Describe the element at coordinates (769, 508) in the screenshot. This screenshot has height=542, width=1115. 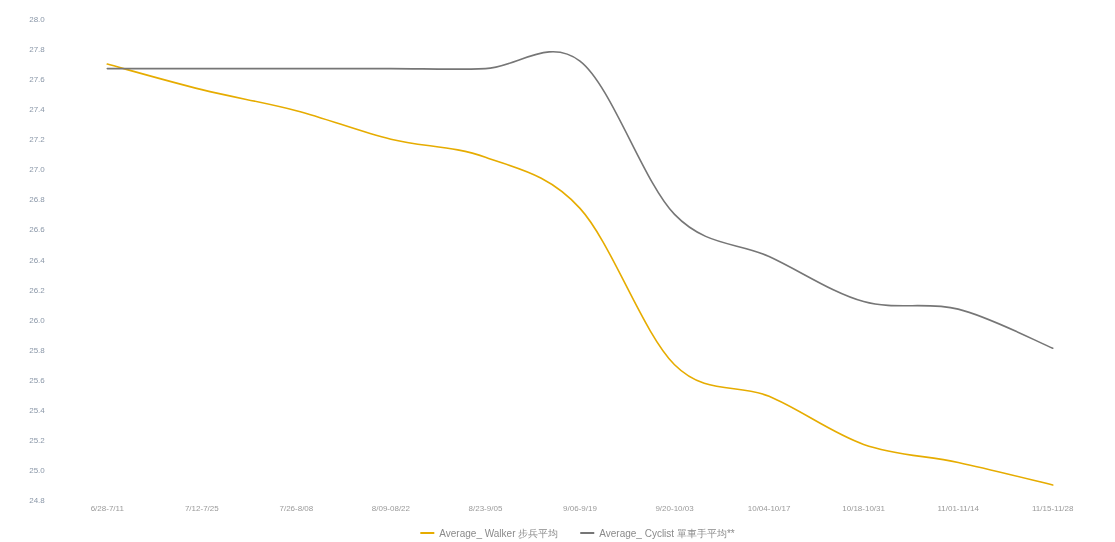
I see `x-tick-label: 10/04-10/17` at that location.